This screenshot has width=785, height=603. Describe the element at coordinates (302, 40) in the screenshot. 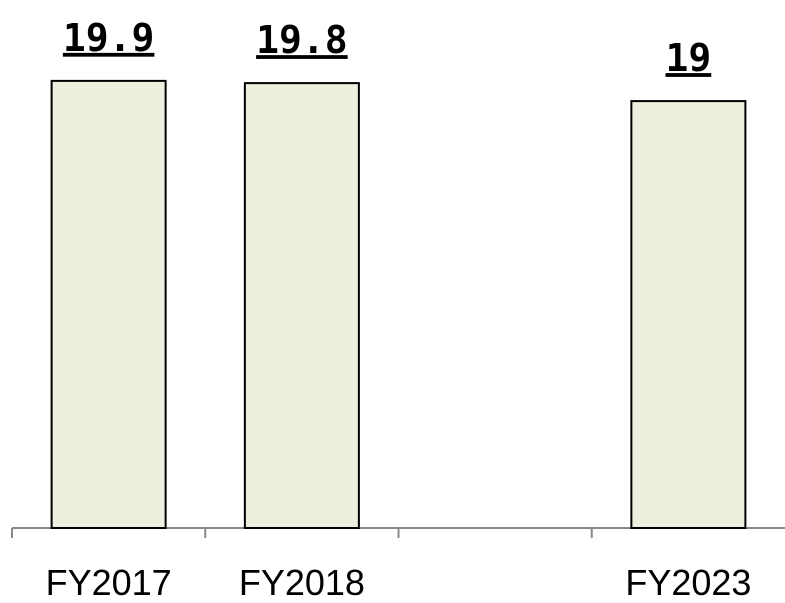

I see `data-label: 19.8` at that location.